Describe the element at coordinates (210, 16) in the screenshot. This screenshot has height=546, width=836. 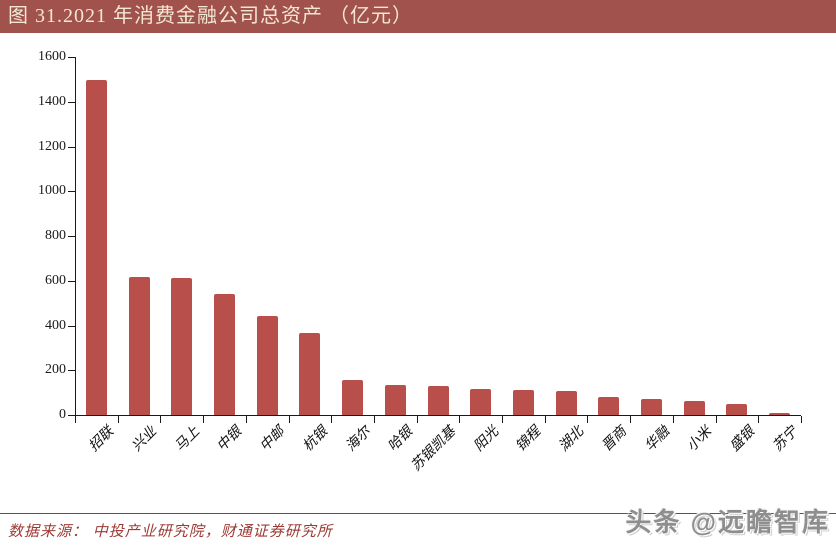
I see `figure-title: 图 31.2021 年消费金融公司总资产 （亿元）` at that location.